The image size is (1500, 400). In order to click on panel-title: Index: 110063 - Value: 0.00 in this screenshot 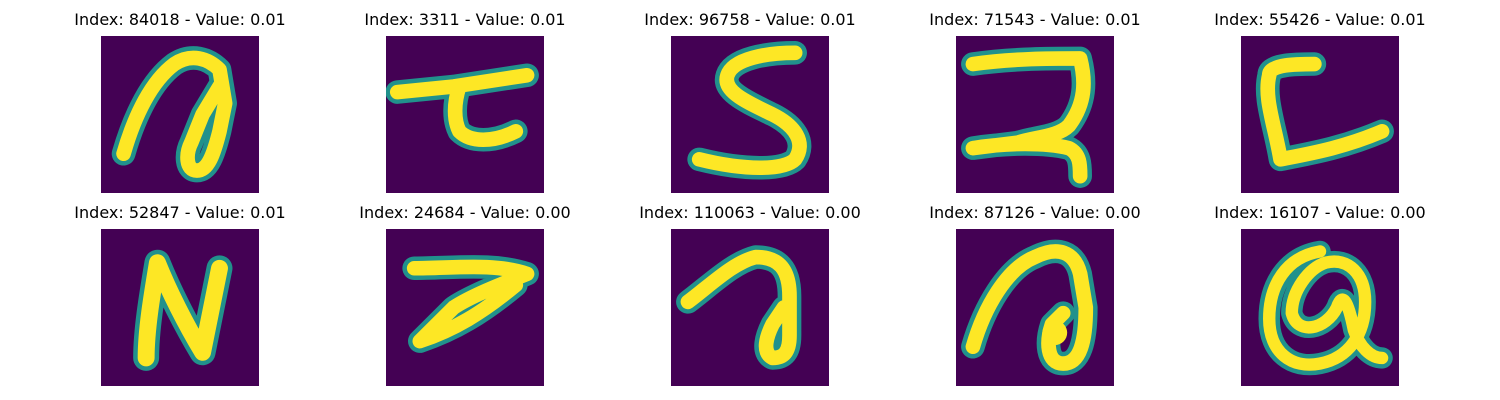, I will do `click(750, 212)`.